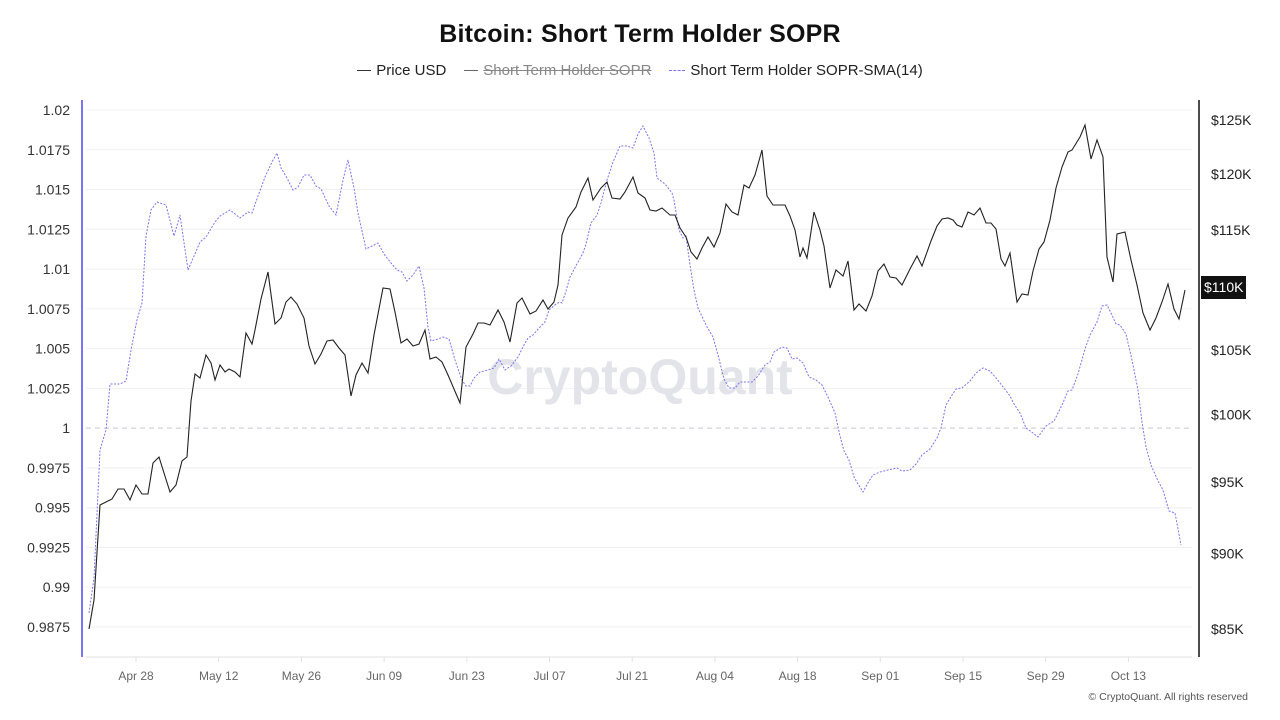 This screenshot has width=1280, height=720. I want to click on x-tick-label: Jun 23, so click(467, 676).